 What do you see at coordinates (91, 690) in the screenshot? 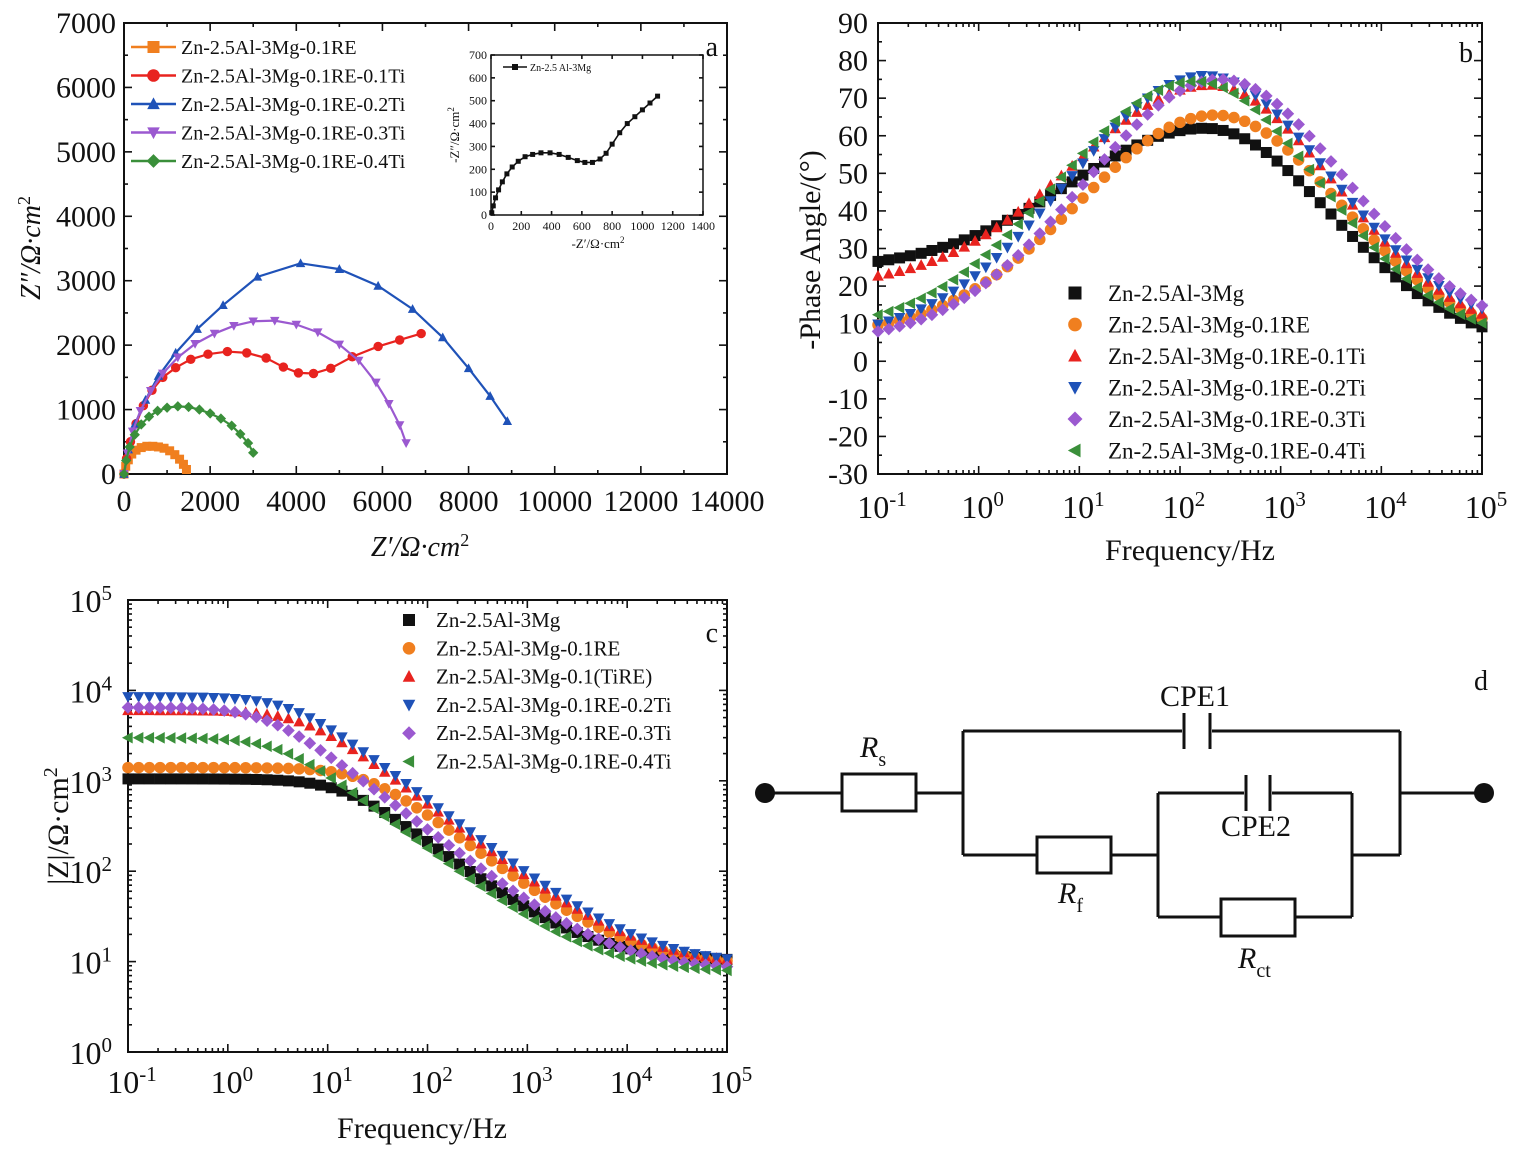
I see `y-tick-label: 104` at bounding box center [91, 690].